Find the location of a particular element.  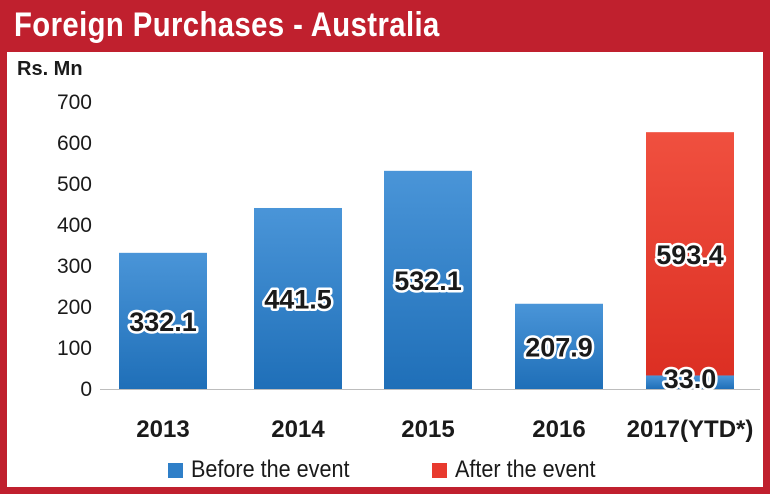

bar-before-2015 is located at coordinates (428, 279).